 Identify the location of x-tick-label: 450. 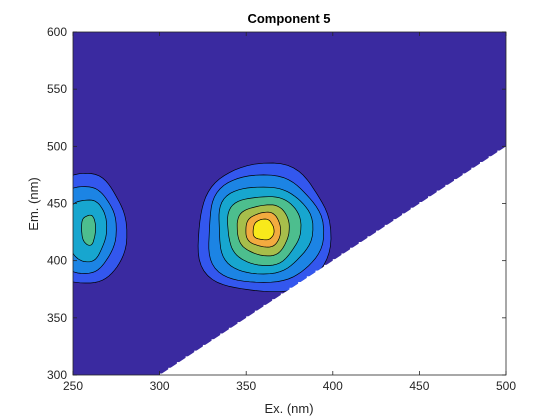
(419, 386).